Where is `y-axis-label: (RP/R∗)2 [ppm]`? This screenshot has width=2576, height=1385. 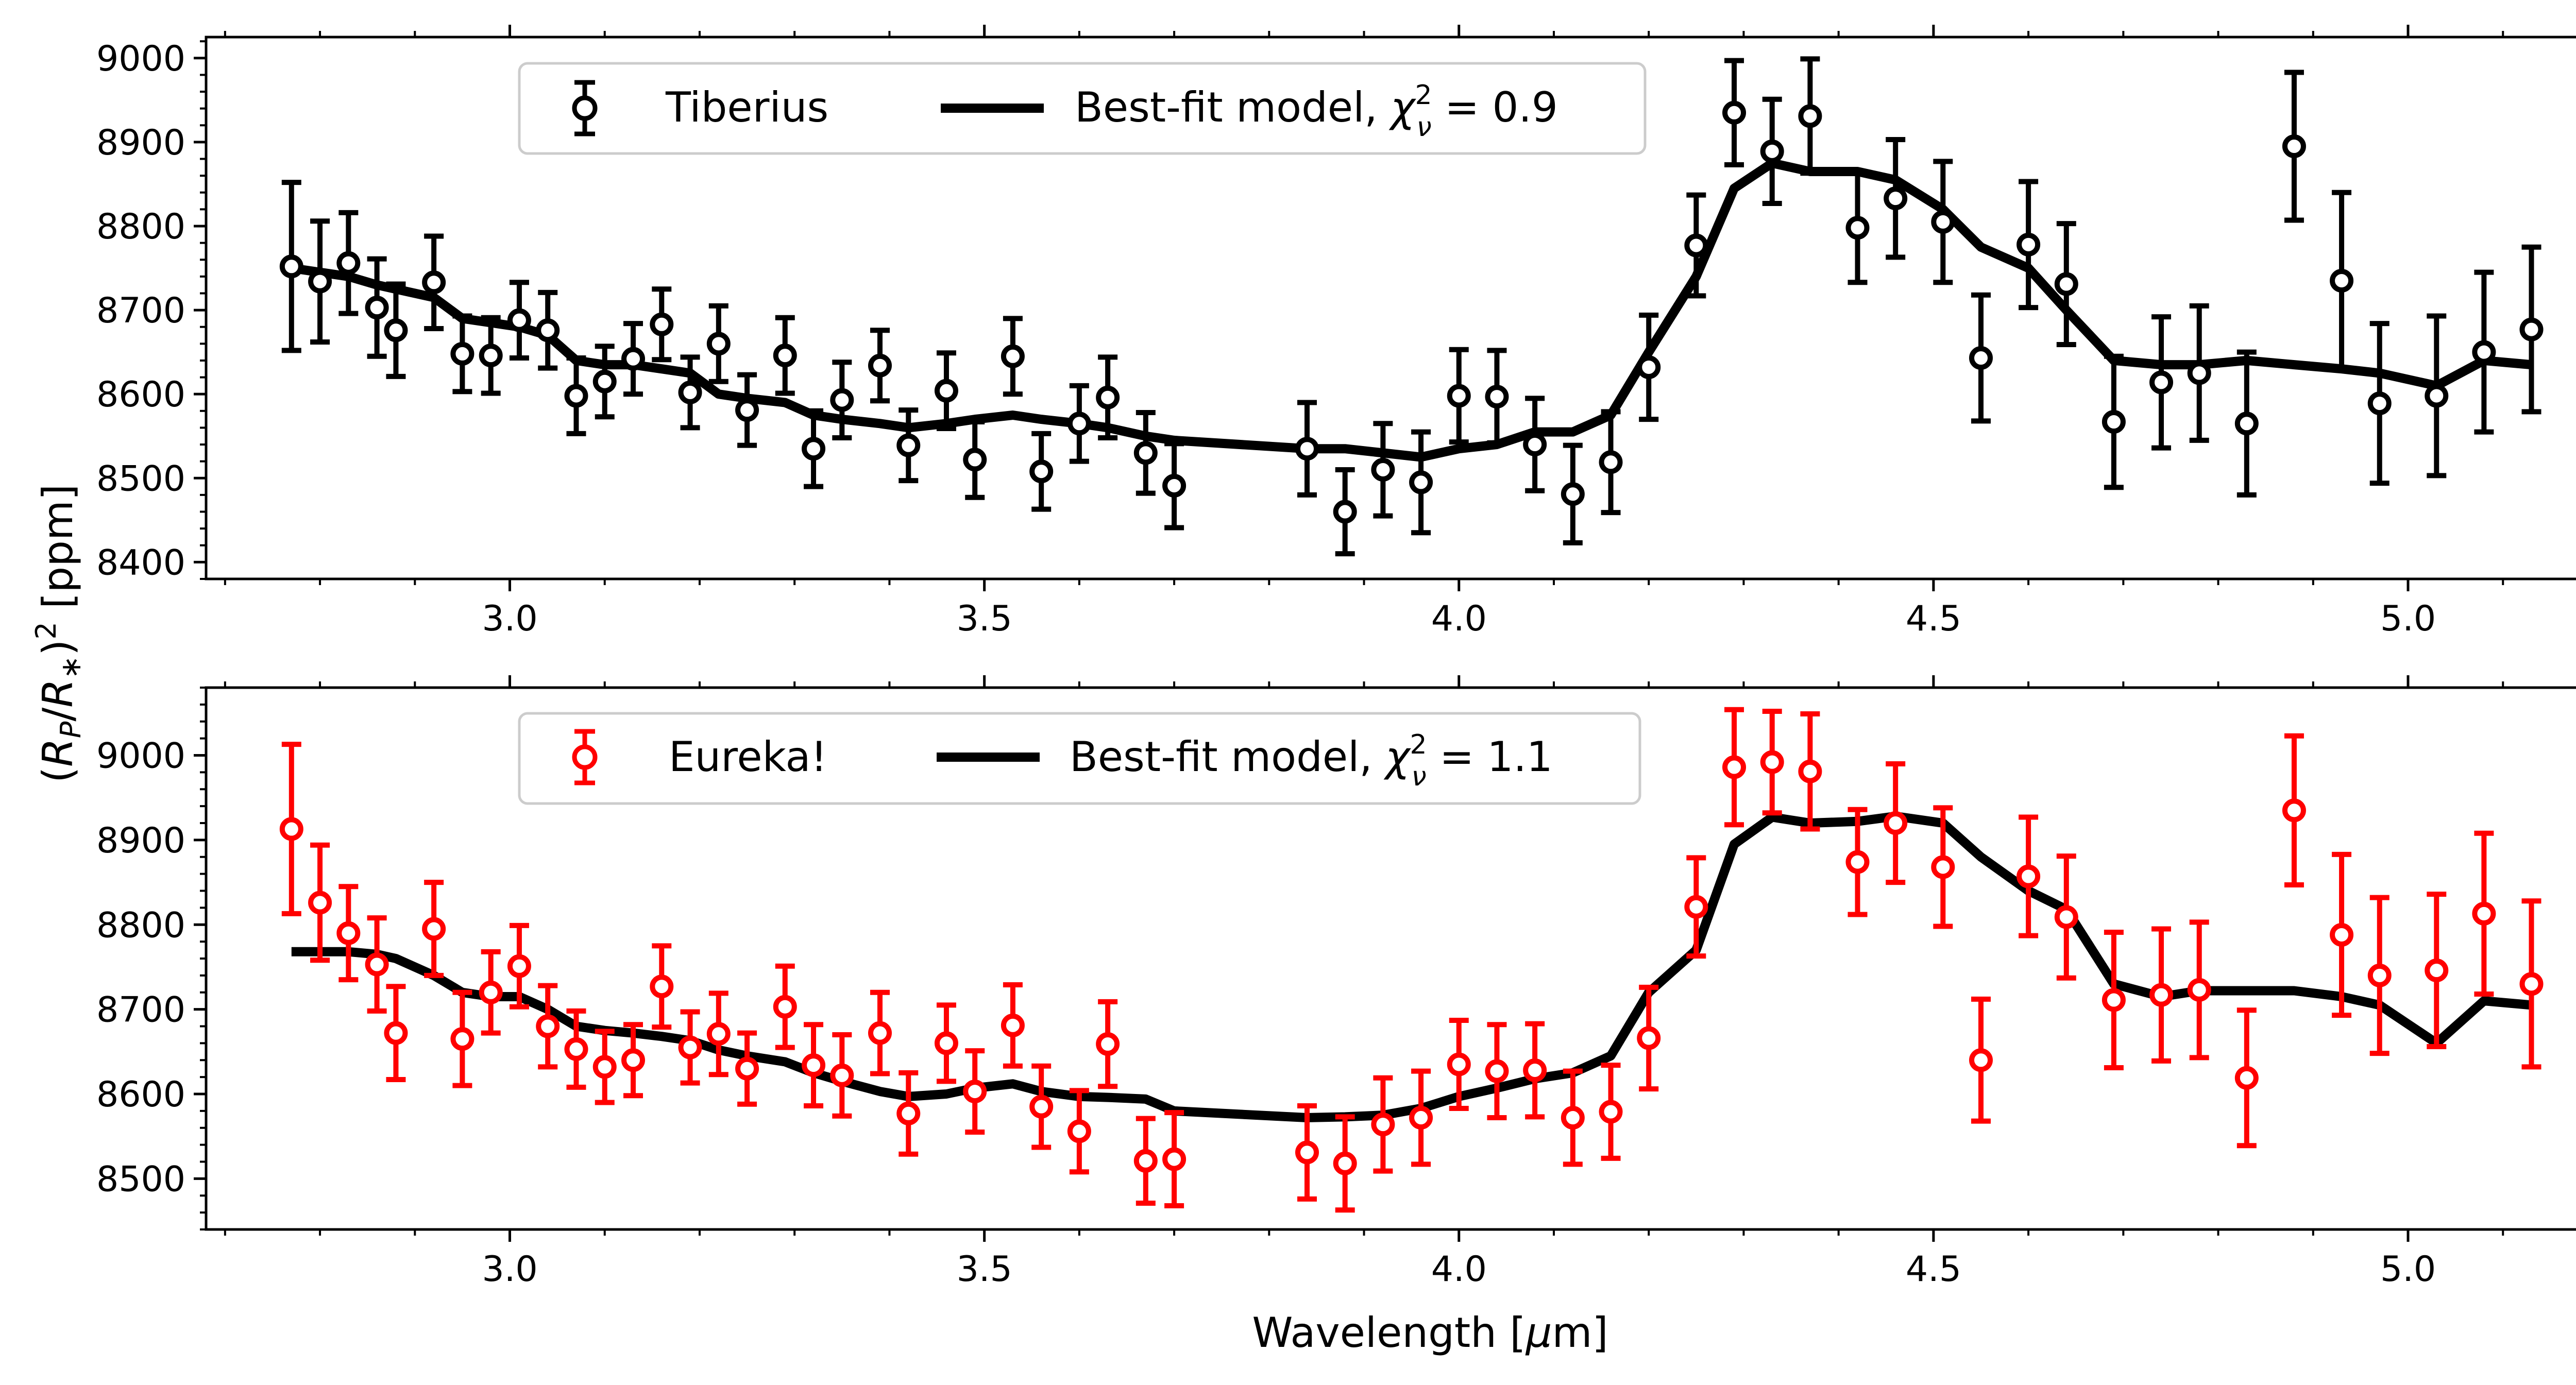
y-axis-label: (RP/R∗)2 [ppm] is located at coordinates (59, 633).